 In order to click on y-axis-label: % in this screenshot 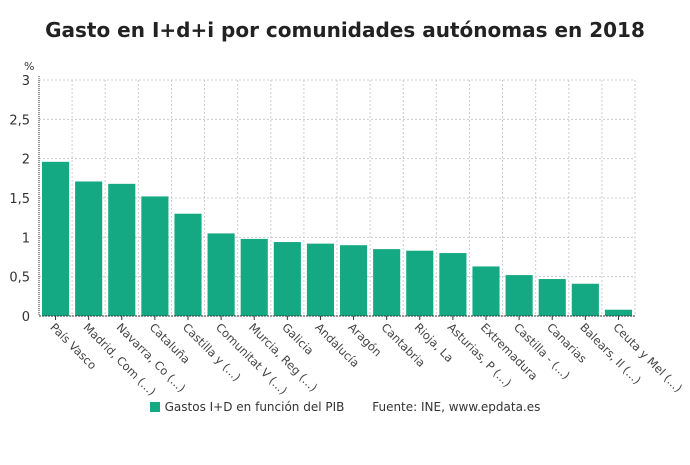, I will do `click(29, 66)`.